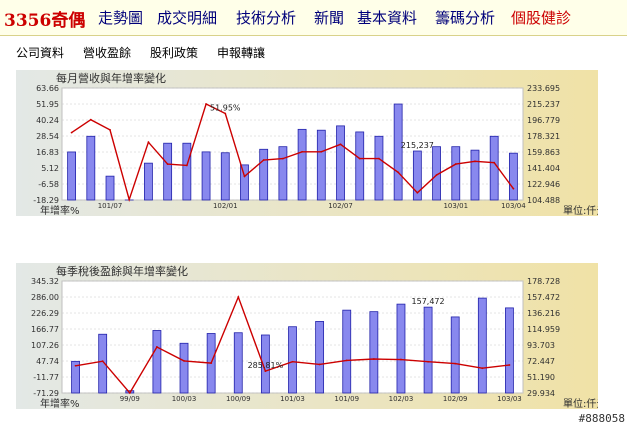  What do you see at coordinates (543, 88) in the screenshot?
I see `y-tick-right: 233.695` at bounding box center [543, 88].